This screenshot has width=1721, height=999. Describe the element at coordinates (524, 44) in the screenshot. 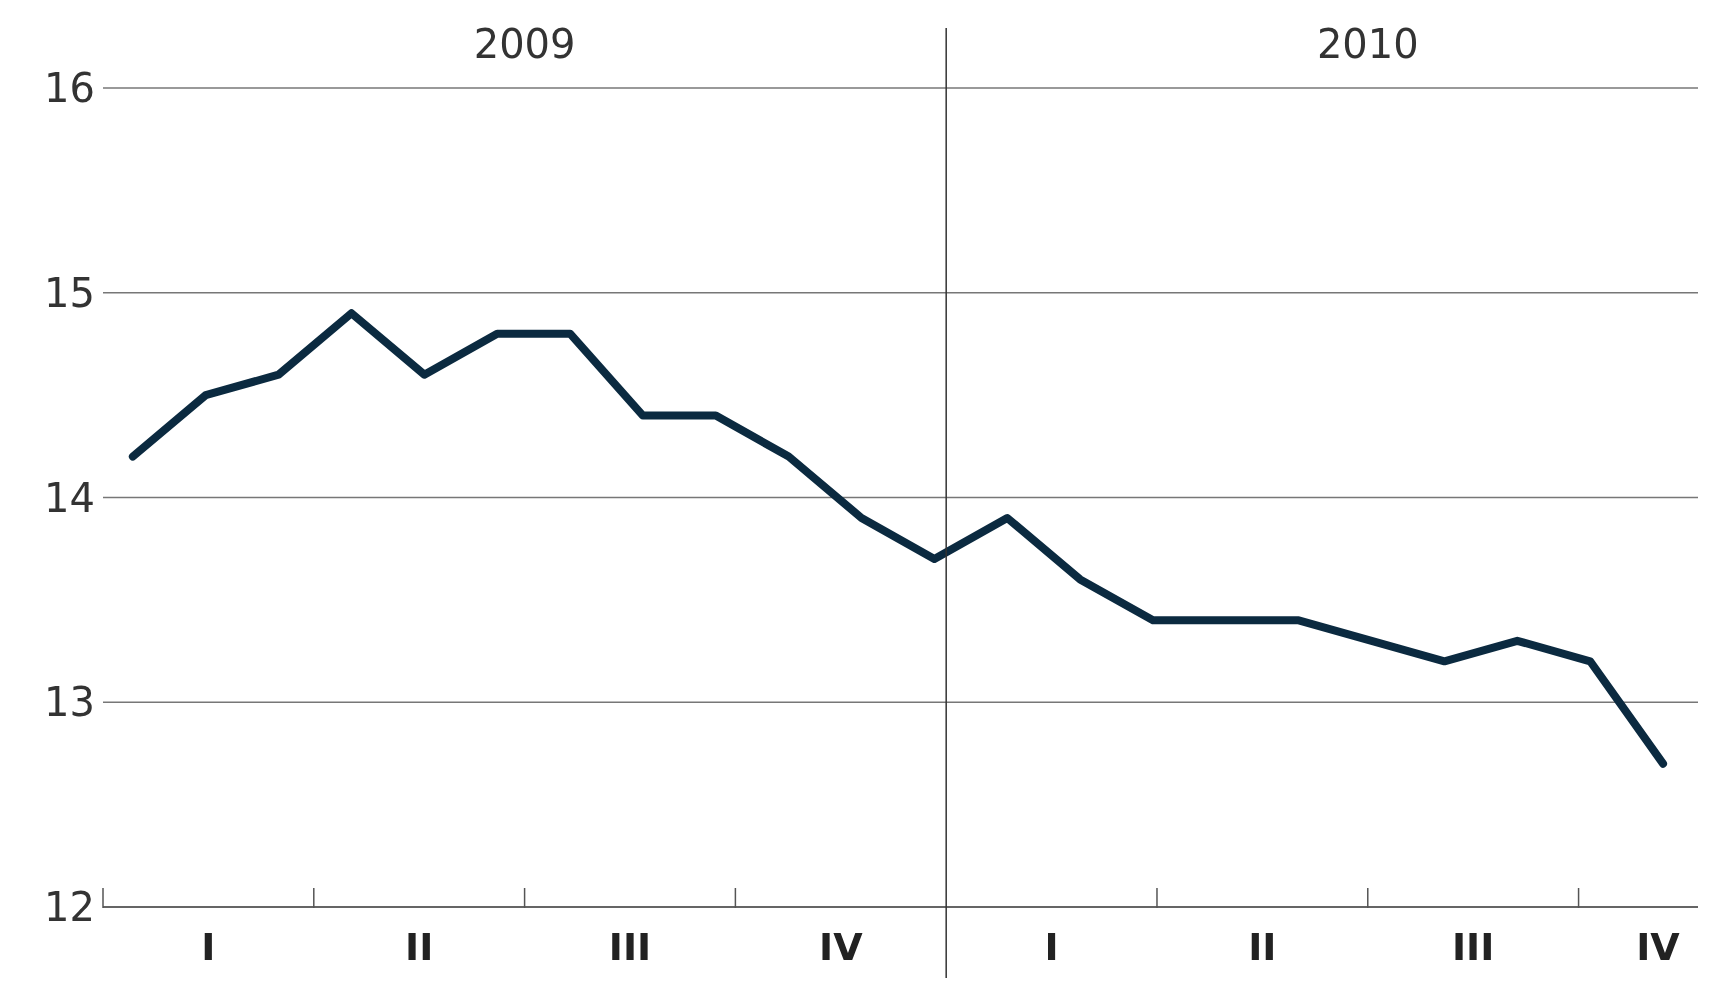

I see `text: 2009` at that location.